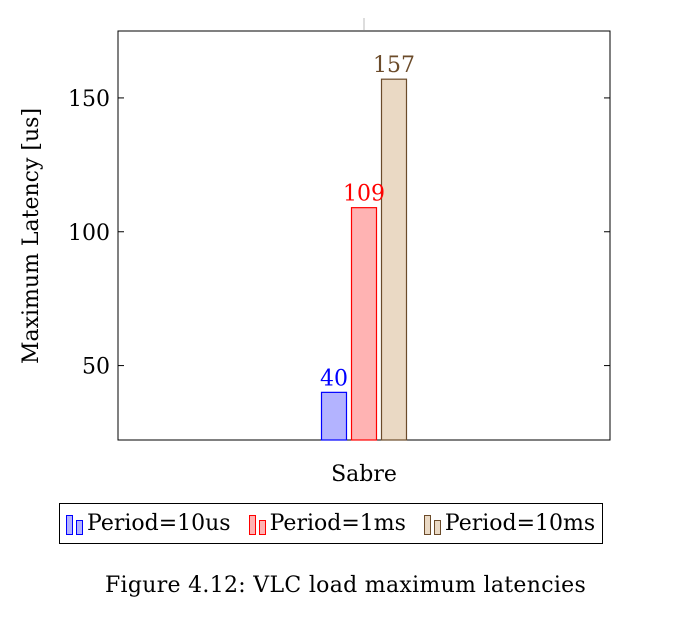 This screenshot has height=625, width=691. What do you see at coordinates (89, 233) in the screenshot?
I see `y-tick-label: 100` at bounding box center [89, 233].